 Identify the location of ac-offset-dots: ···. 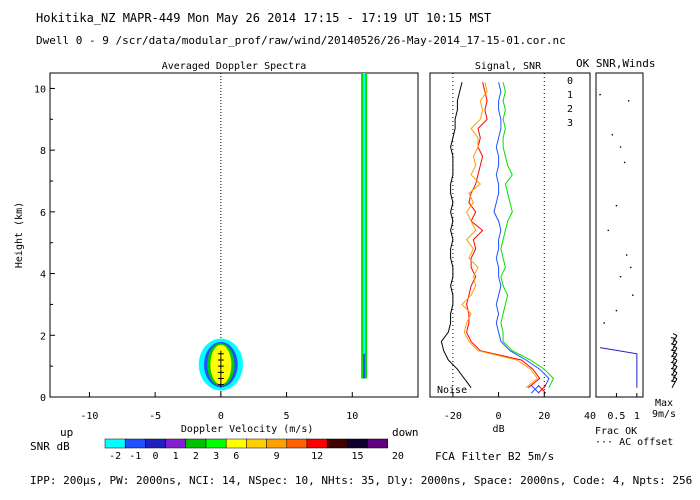
(607, 442).